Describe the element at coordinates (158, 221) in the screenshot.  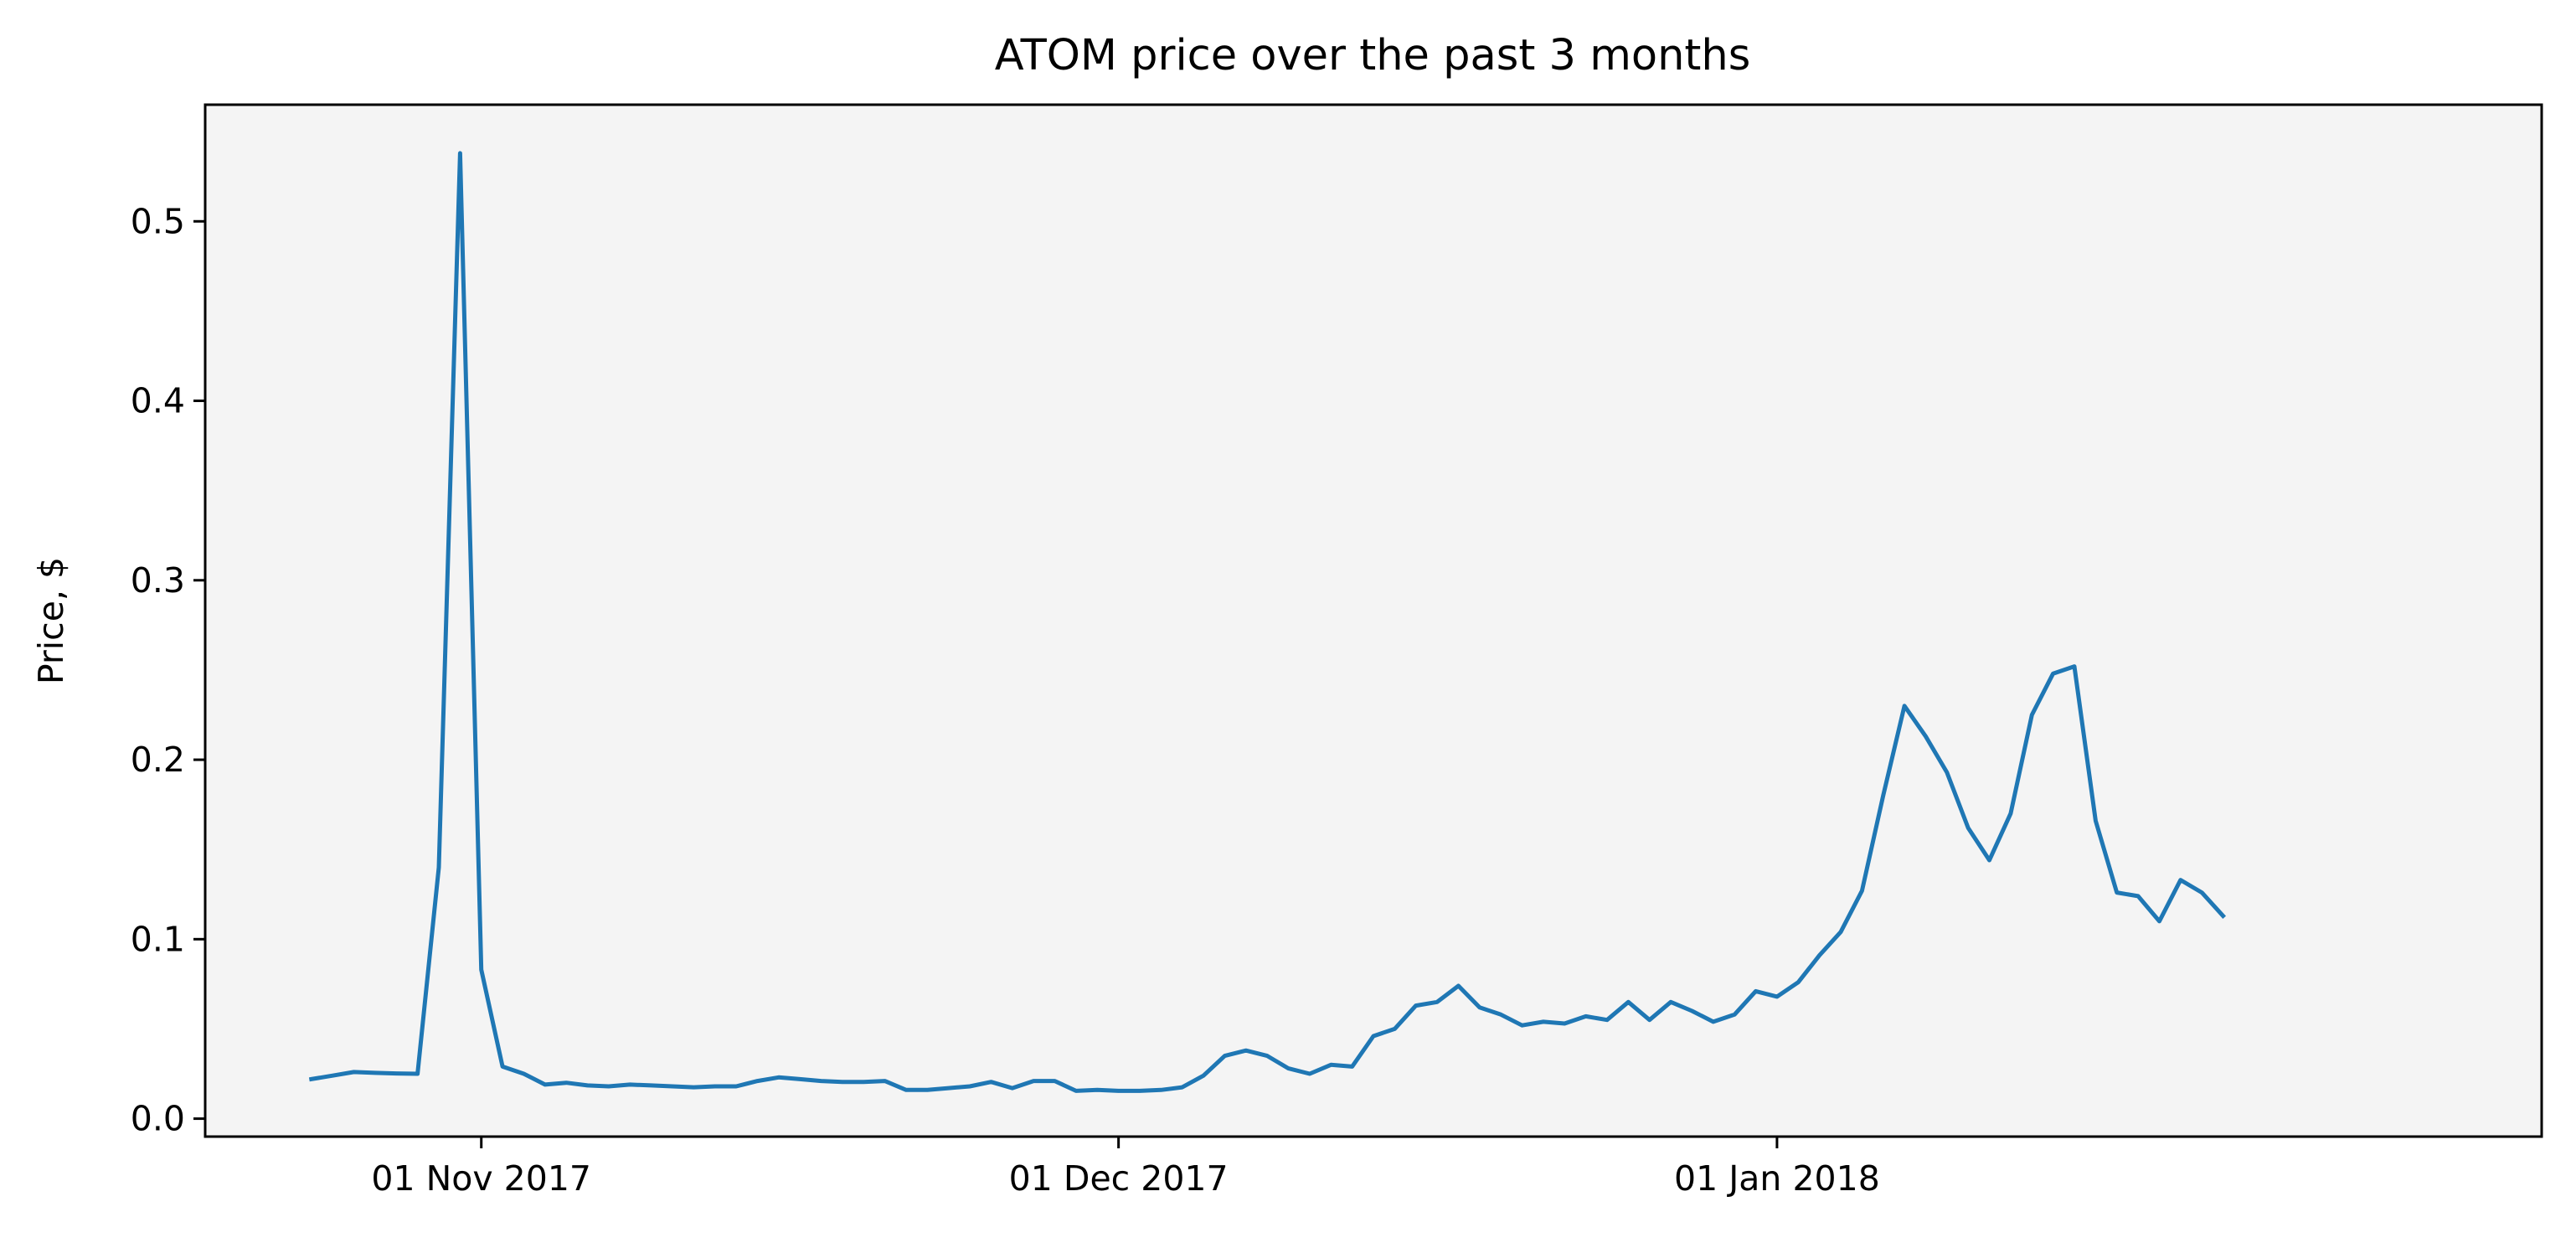
I see `y-tick-label: 0.5` at that location.